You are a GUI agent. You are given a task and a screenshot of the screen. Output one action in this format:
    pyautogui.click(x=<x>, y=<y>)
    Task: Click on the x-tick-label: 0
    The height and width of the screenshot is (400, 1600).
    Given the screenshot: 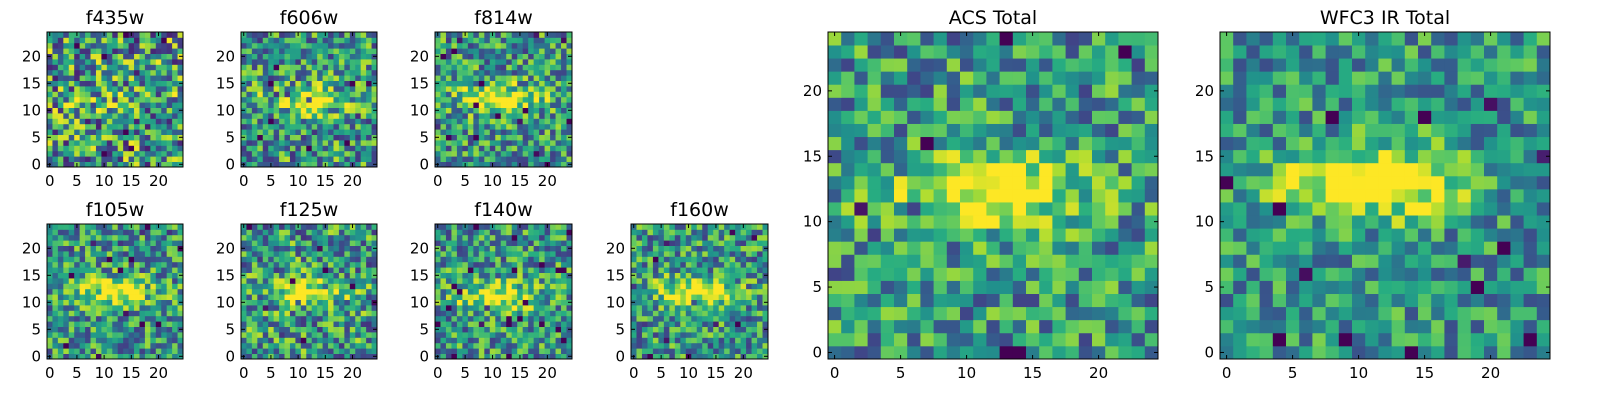 What is the action you would take?
    pyautogui.click(x=634, y=373)
    